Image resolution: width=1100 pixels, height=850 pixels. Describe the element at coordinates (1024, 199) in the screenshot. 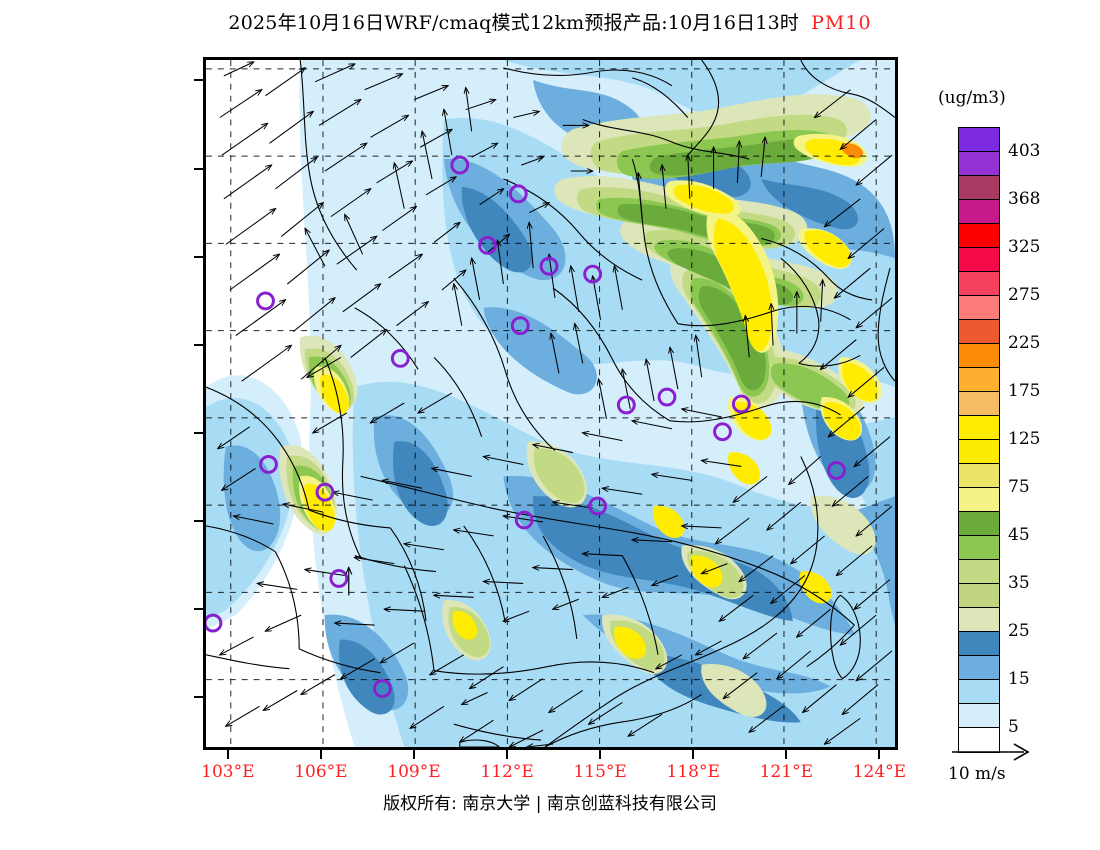

I see `colorbar-tick-368: 368` at that location.